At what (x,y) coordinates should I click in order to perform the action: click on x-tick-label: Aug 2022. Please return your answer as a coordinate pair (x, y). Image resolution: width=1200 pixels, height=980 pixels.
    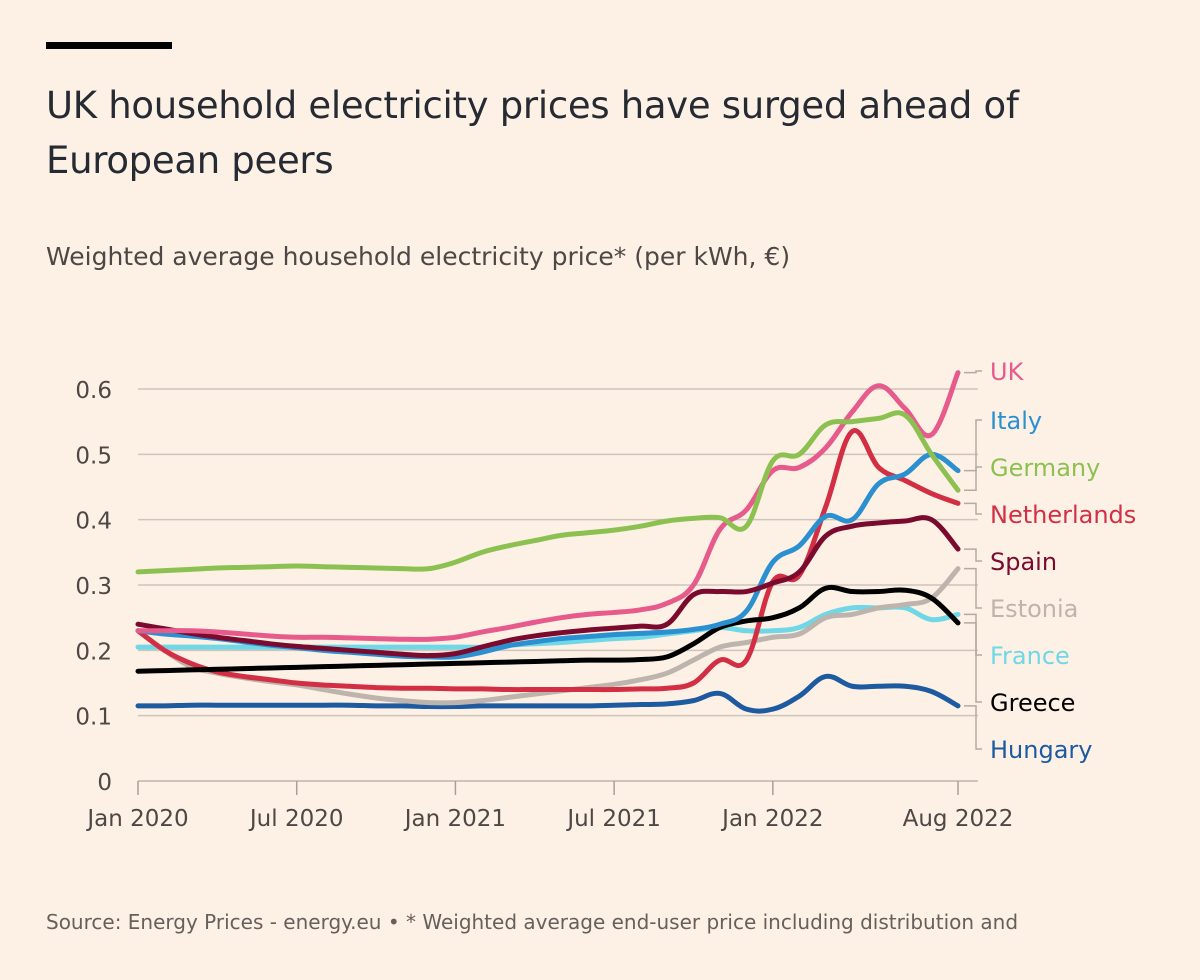
    Looking at the image, I should click on (958, 819).